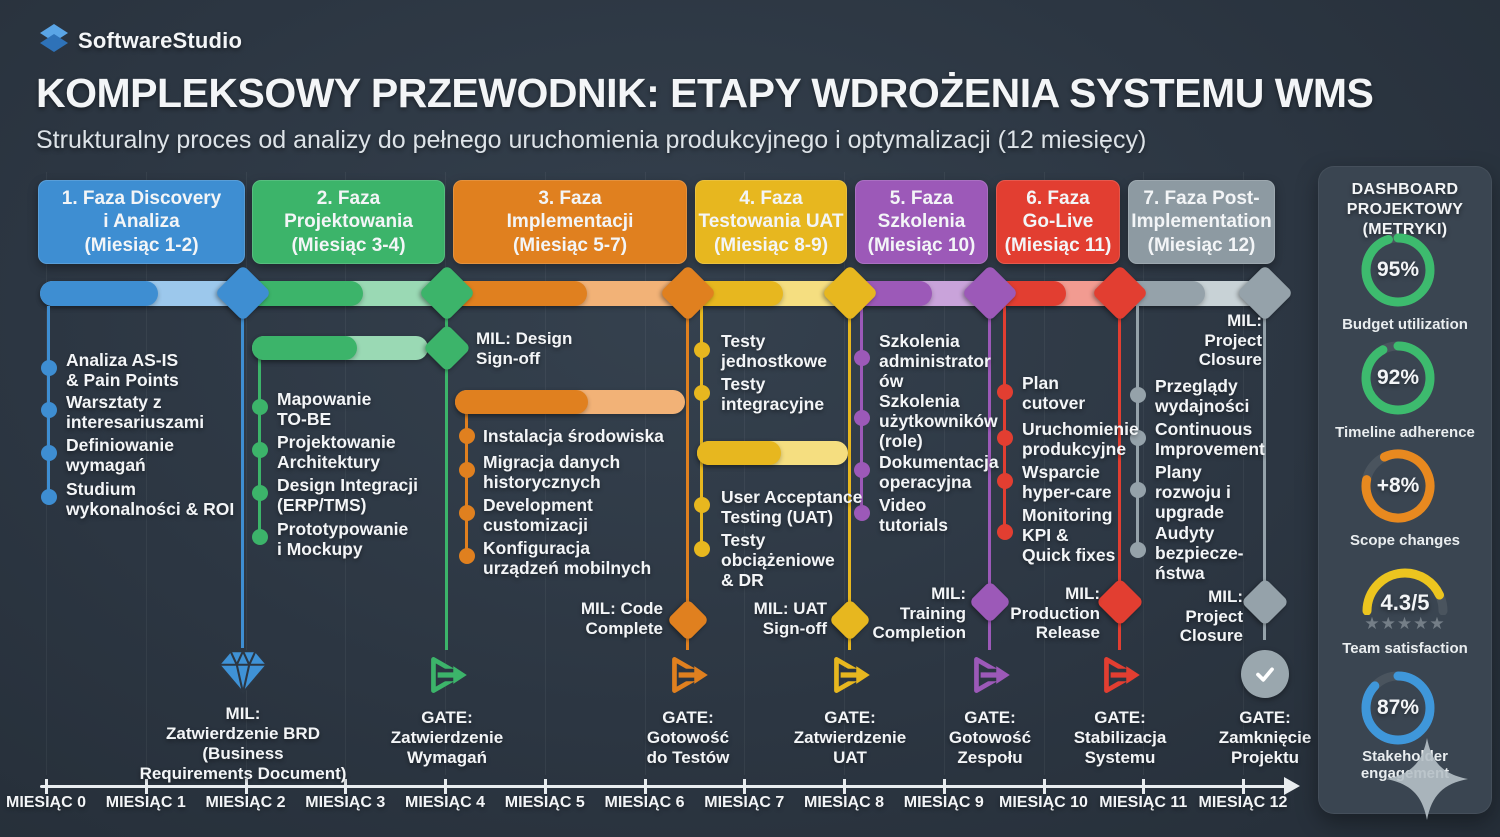 The width and height of the screenshot is (1500, 837). I want to click on task: Testy integracyjne, so click(773, 394).